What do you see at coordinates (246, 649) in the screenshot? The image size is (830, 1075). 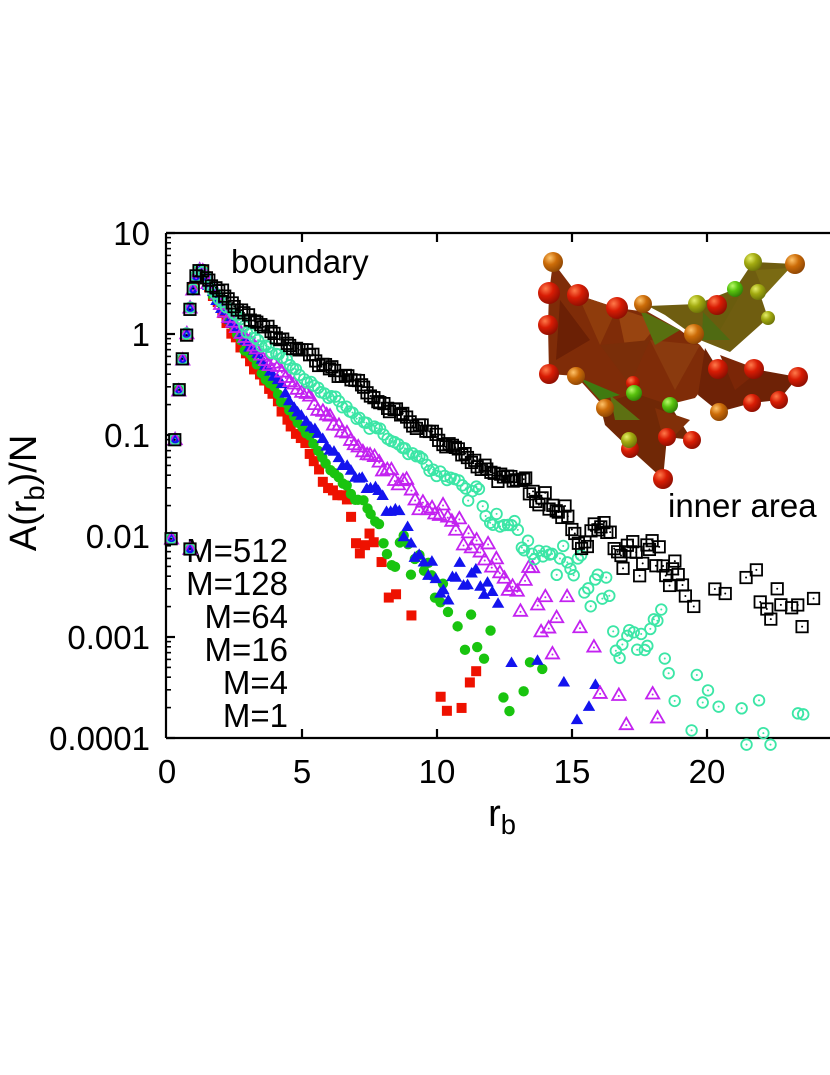 I see `legend-label: M=16` at bounding box center [246, 649].